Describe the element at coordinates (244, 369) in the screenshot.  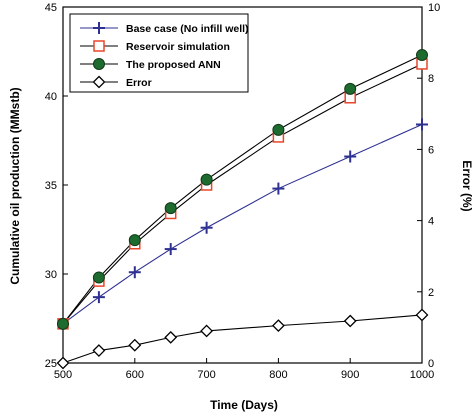
I see `bottom-axis-ticks: 500 600 700 800 900 1000` at that location.